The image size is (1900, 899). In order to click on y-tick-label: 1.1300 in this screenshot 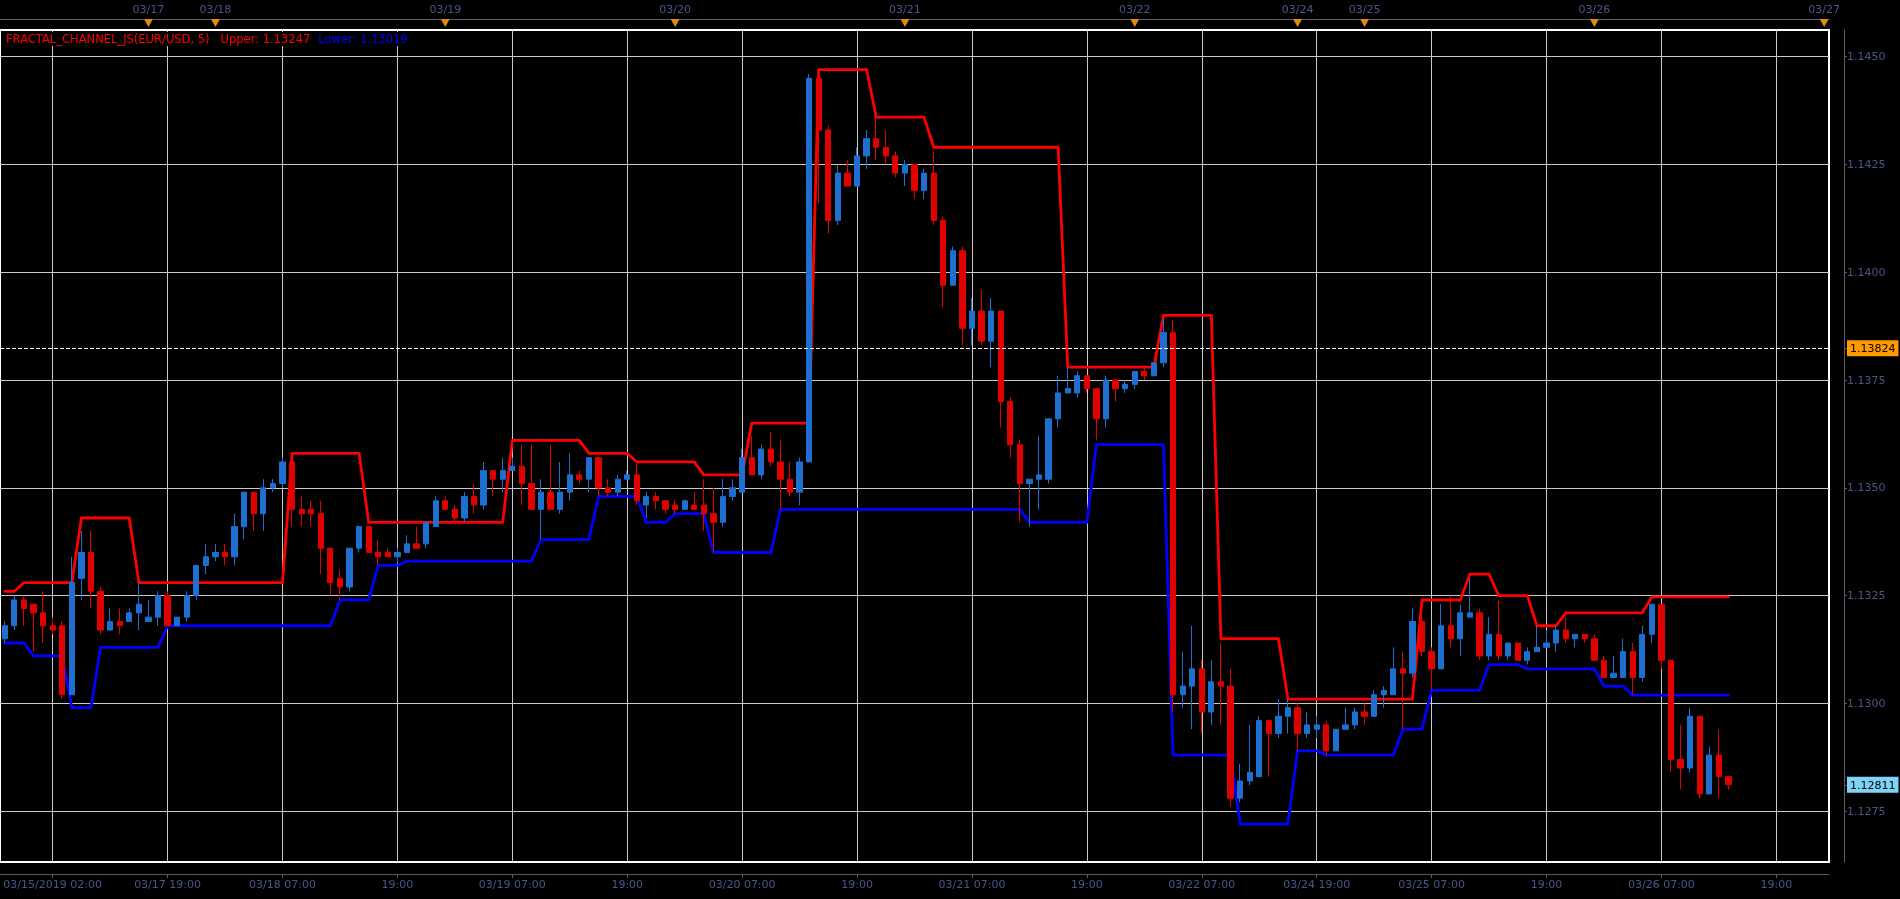, I will do `click(1866, 703)`.